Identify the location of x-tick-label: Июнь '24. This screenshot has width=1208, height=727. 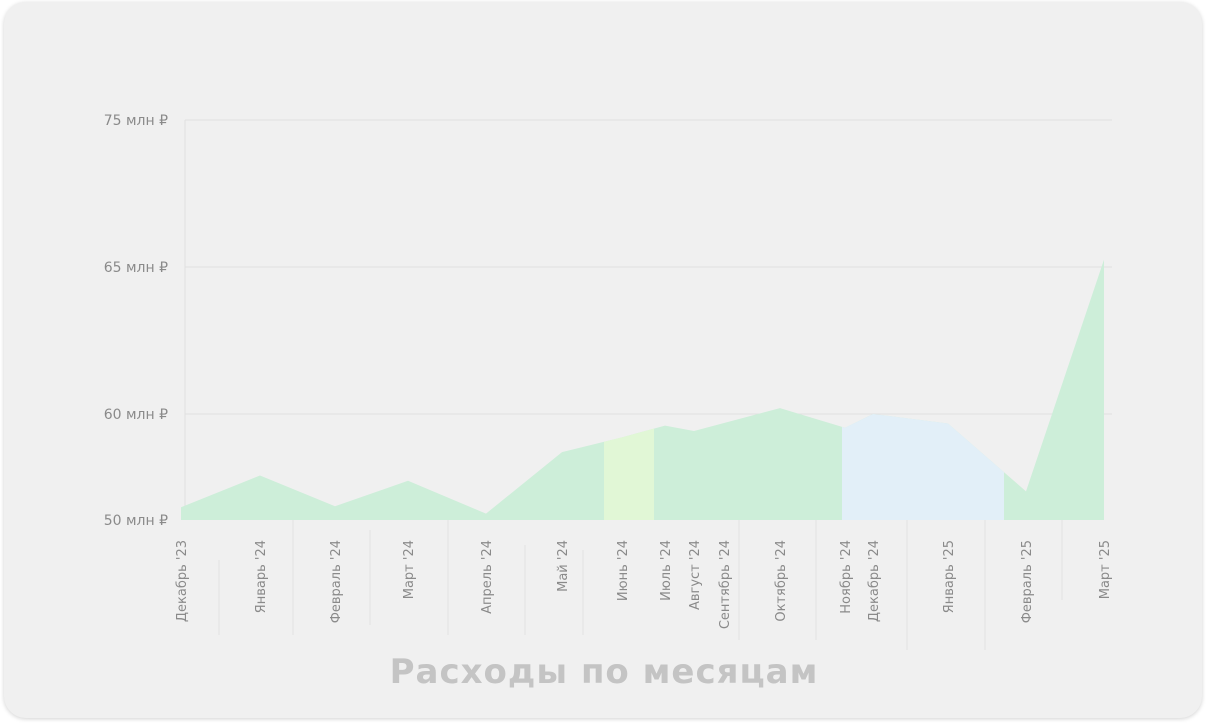
(623, 570).